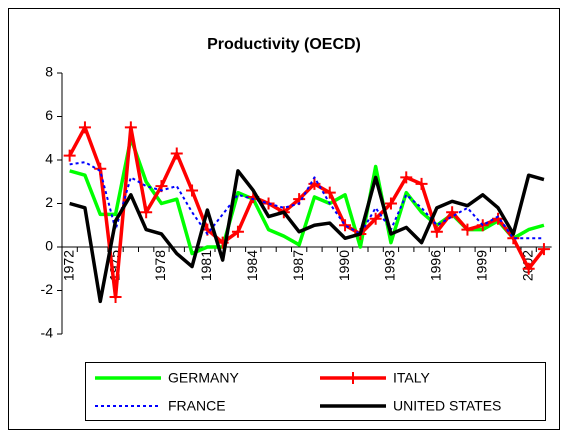 The height and width of the screenshot is (437, 568). I want to click on legend-label: GERMANY, so click(203, 378).